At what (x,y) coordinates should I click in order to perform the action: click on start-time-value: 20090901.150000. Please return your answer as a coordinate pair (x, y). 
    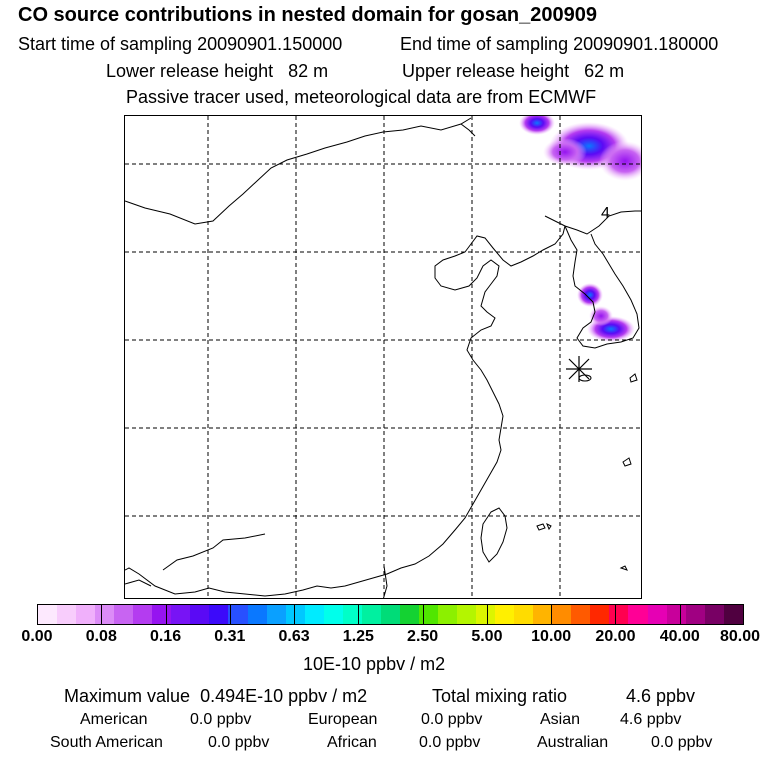
    Looking at the image, I should click on (270, 44).